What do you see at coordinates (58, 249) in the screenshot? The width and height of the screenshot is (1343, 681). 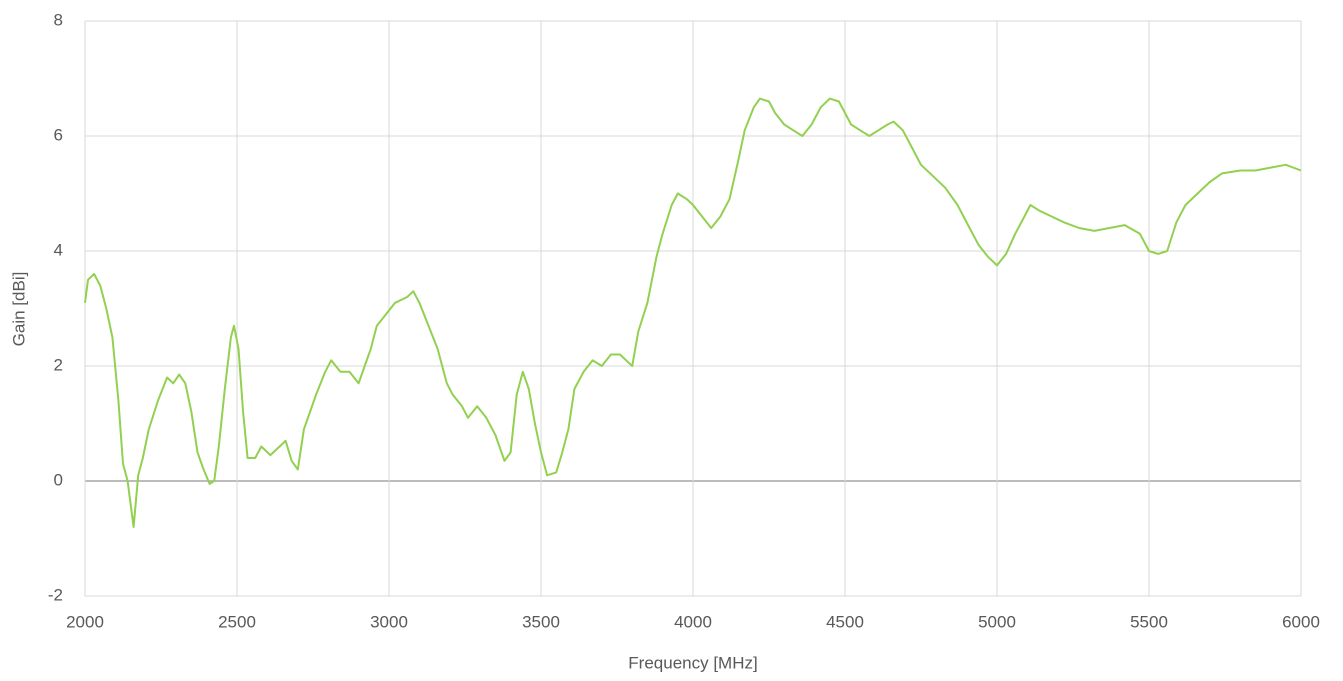 I see `y-tick-label: 4` at bounding box center [58, 249].